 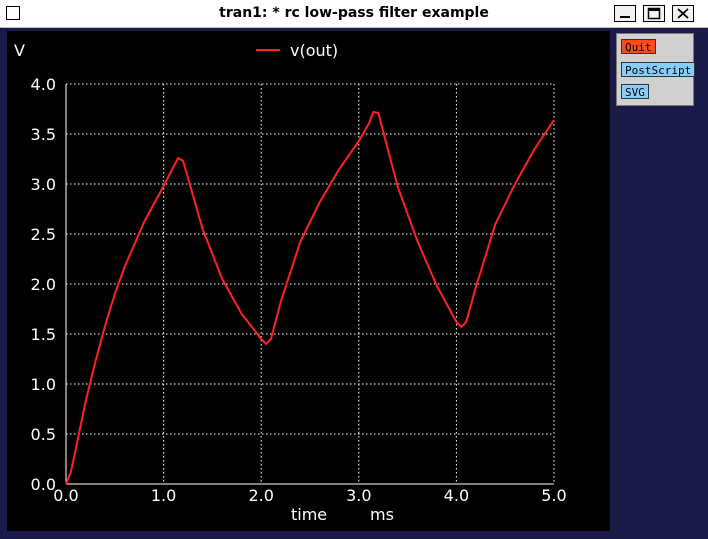 I want to click on quit-button: Quit, so click(x=638, y=46).